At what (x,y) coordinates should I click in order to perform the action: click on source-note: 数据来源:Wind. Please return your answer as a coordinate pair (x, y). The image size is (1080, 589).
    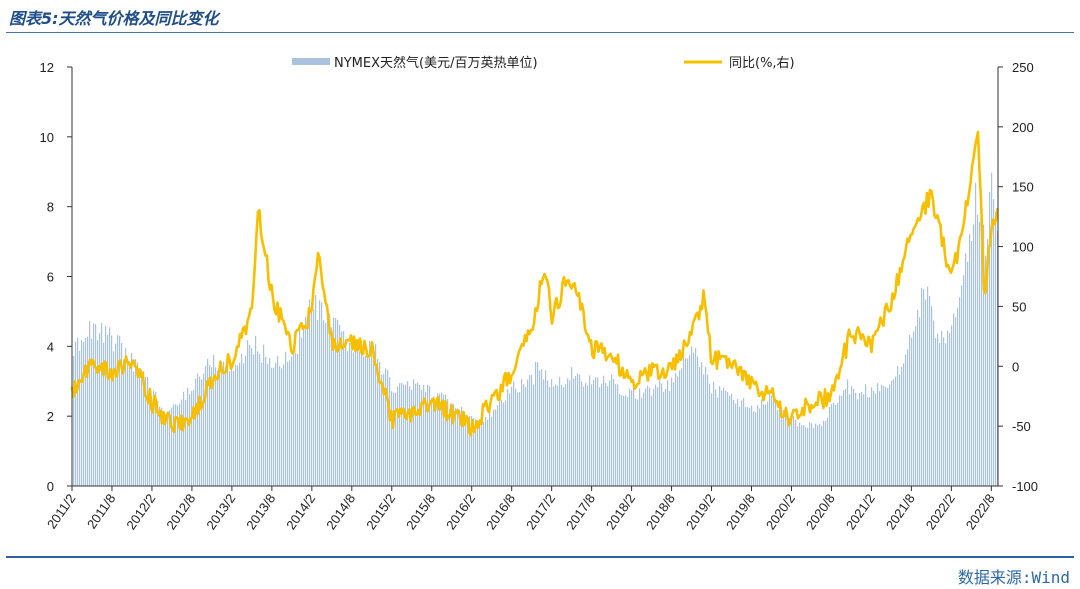
    Looking at the image, I should click on (1013, 577).